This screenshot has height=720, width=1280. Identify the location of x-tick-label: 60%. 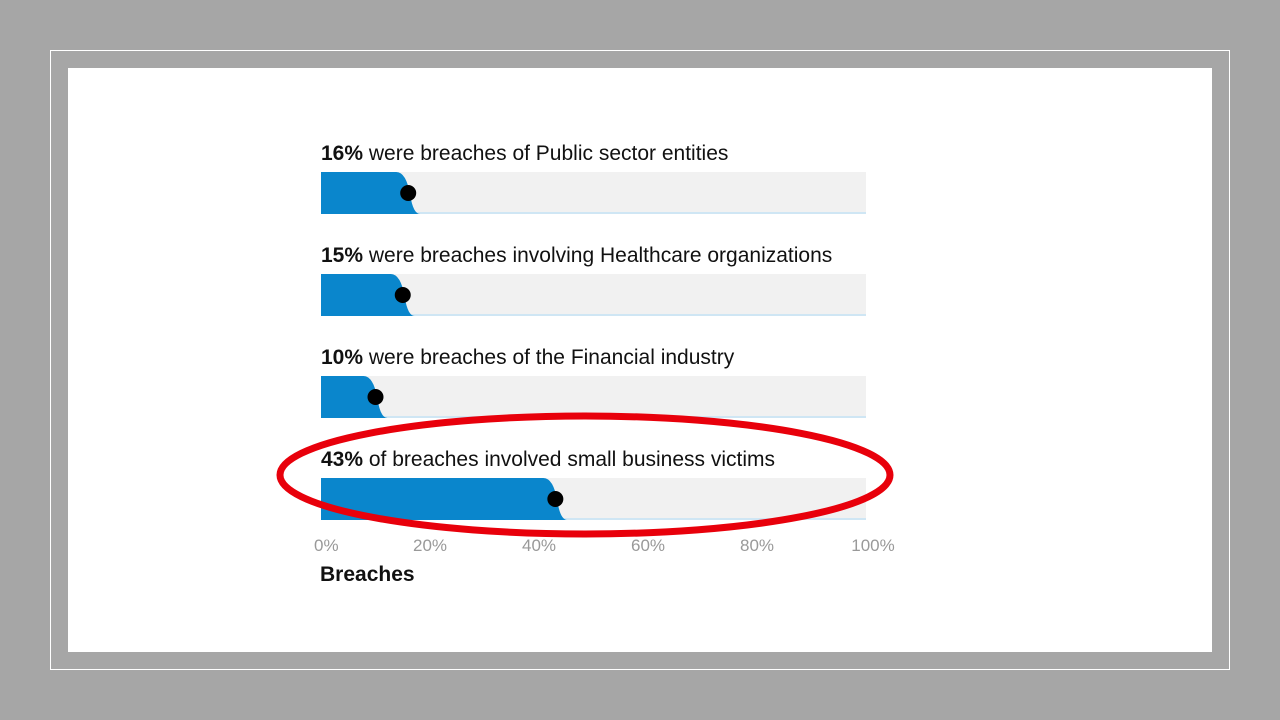
(648, 545).